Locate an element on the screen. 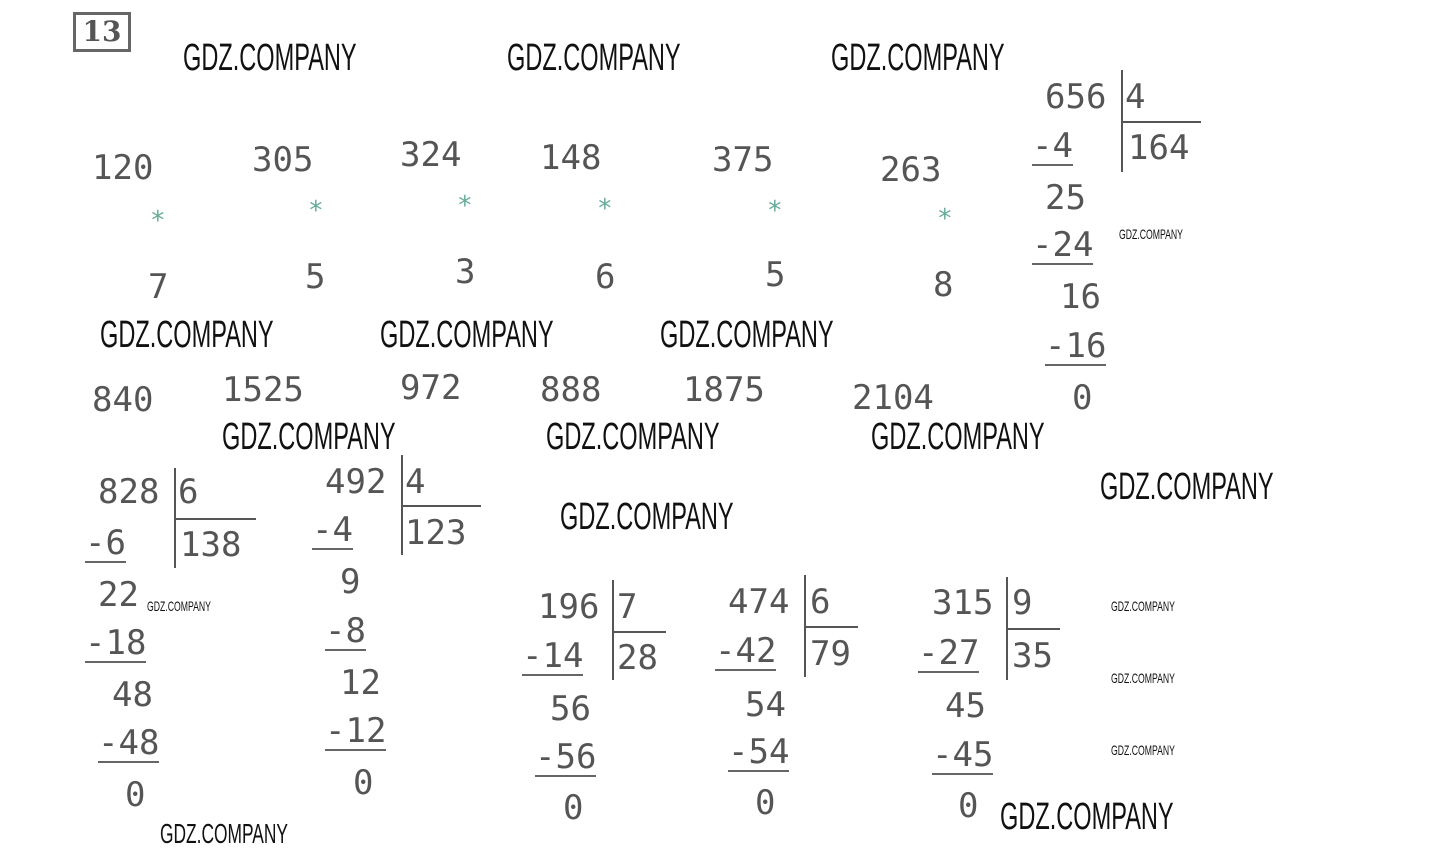  remainder-step: 16 is located at coordinates (1080, 297).